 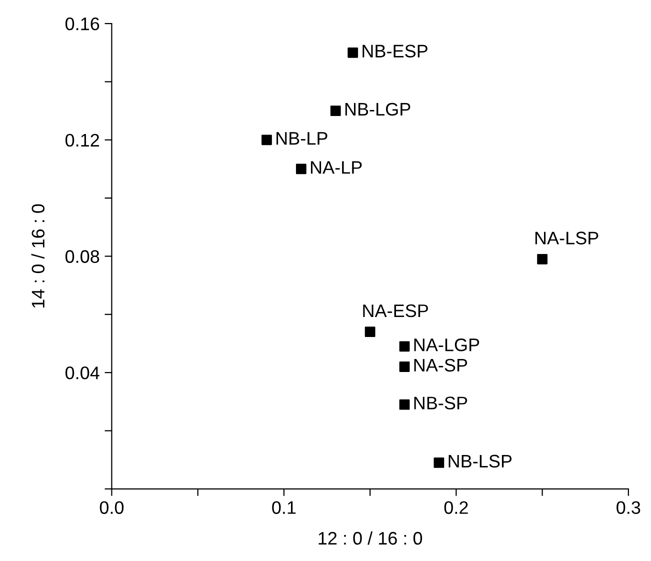 What do you see at coordinates (447, 345) in the screenshot?
I see `annotation: NA-LGP` at bounding box center [447, 345].